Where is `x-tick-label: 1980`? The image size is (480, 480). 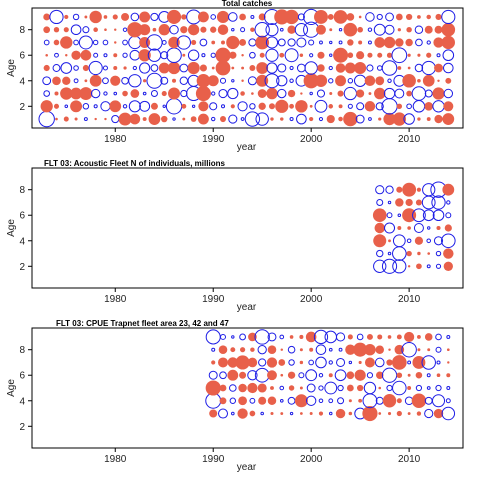
x-tick-label: 1980 is located at coordinates (115, 459).